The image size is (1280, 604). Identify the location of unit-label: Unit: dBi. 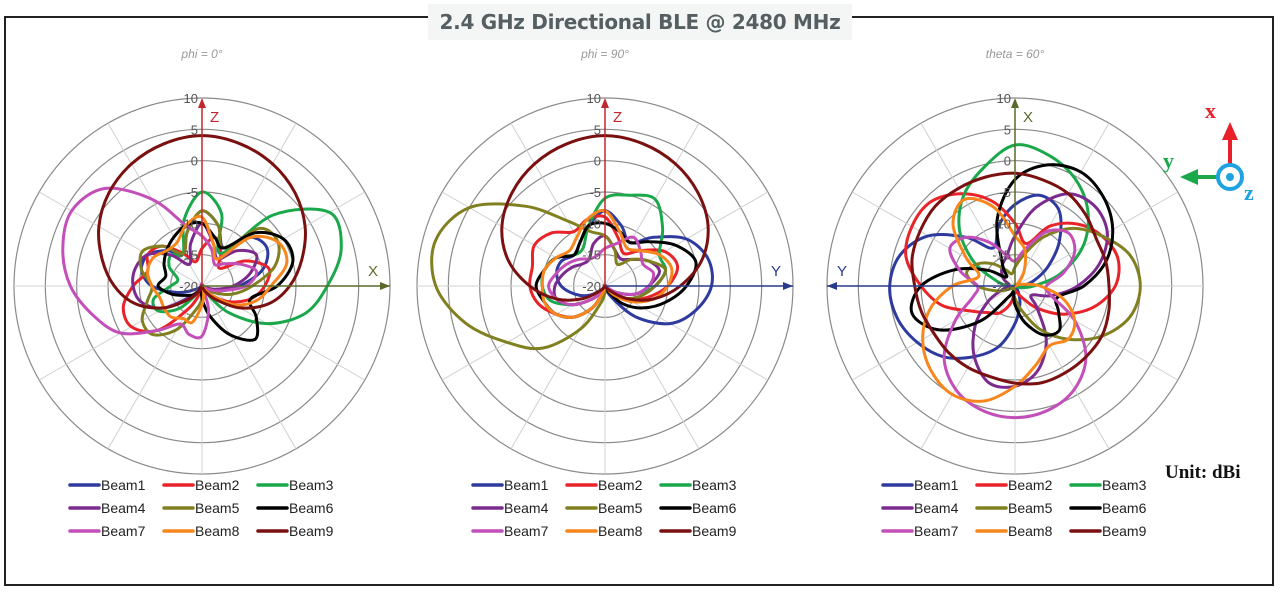
(1203, 472).